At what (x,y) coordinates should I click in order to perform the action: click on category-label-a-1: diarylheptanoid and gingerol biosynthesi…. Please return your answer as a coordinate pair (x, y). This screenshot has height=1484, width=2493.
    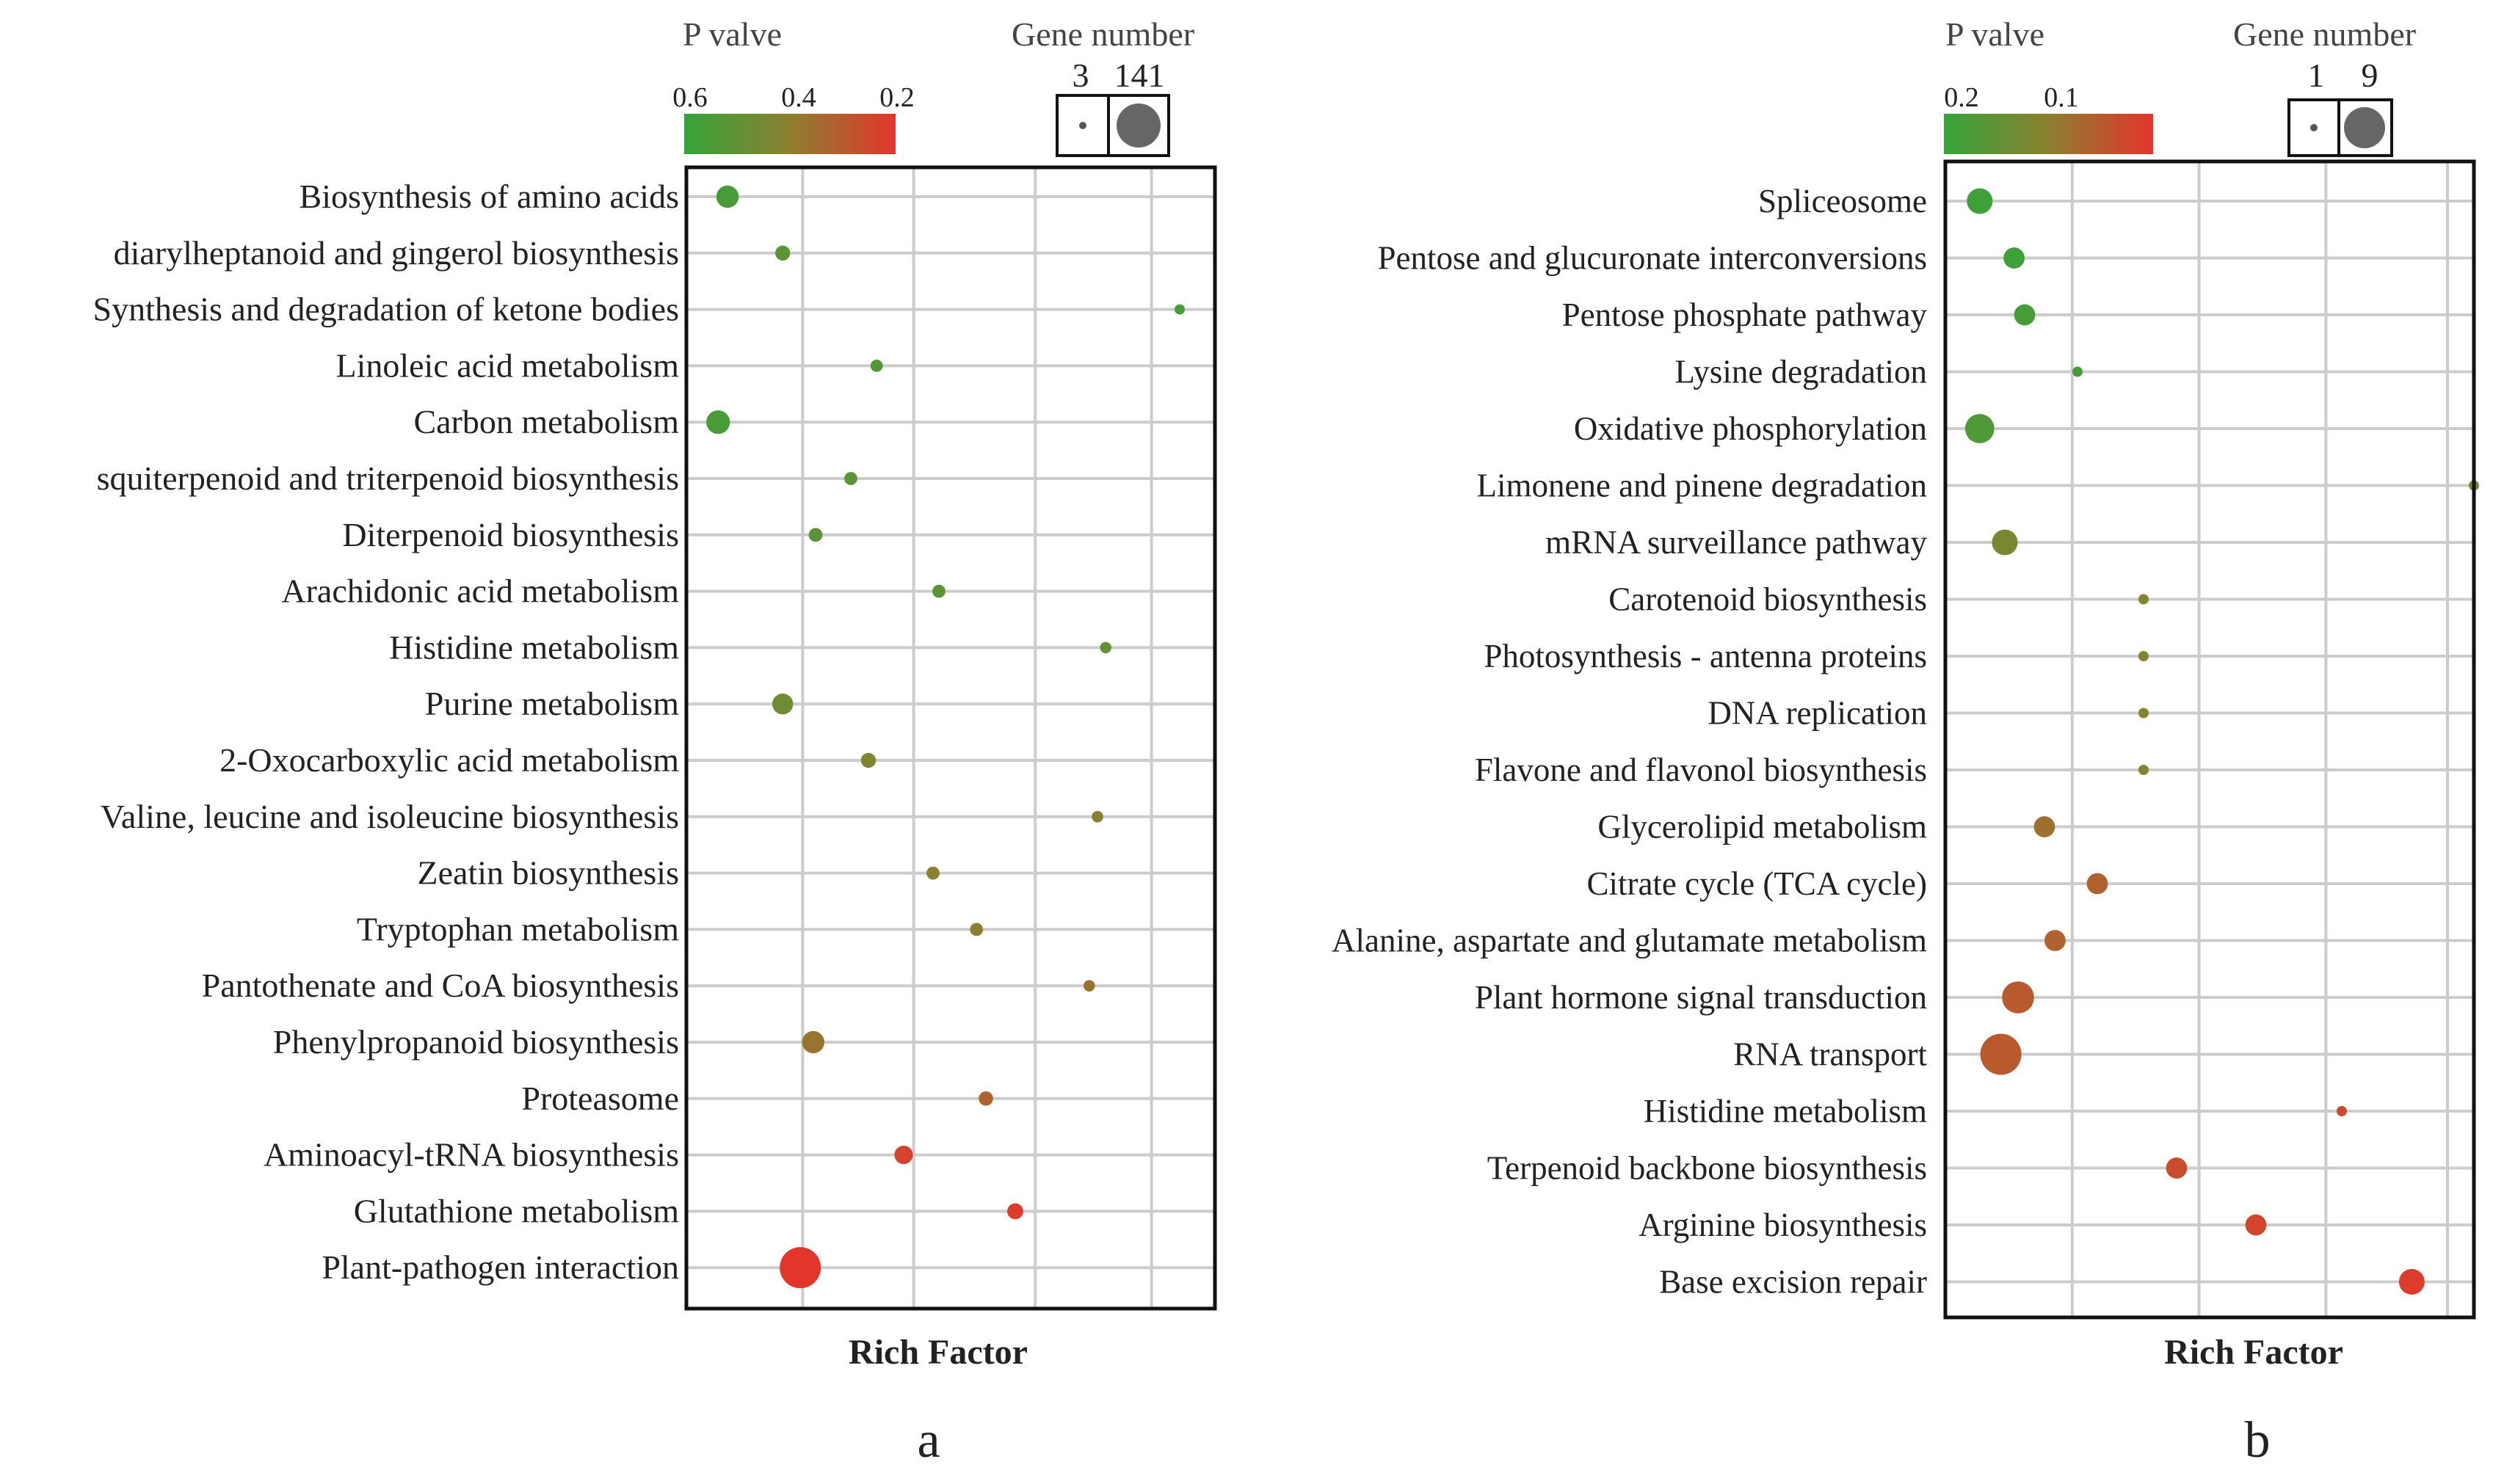
    Looking at the image, I should click on (396, 253).